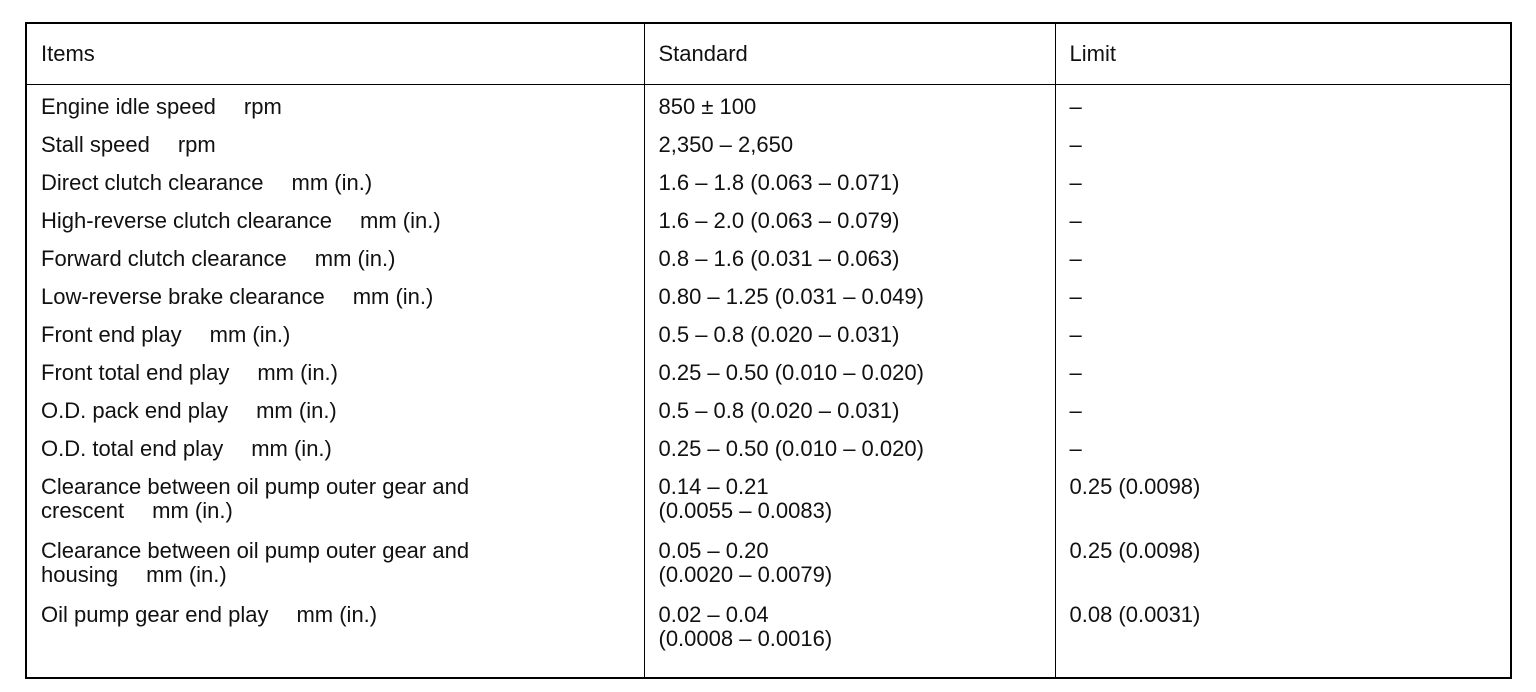  Describe the element at coordinates (849, 571) in the screenshot. I see `standard-cell: 0.05 – 0.20 (0.0020 – 0.0079)` at that location.